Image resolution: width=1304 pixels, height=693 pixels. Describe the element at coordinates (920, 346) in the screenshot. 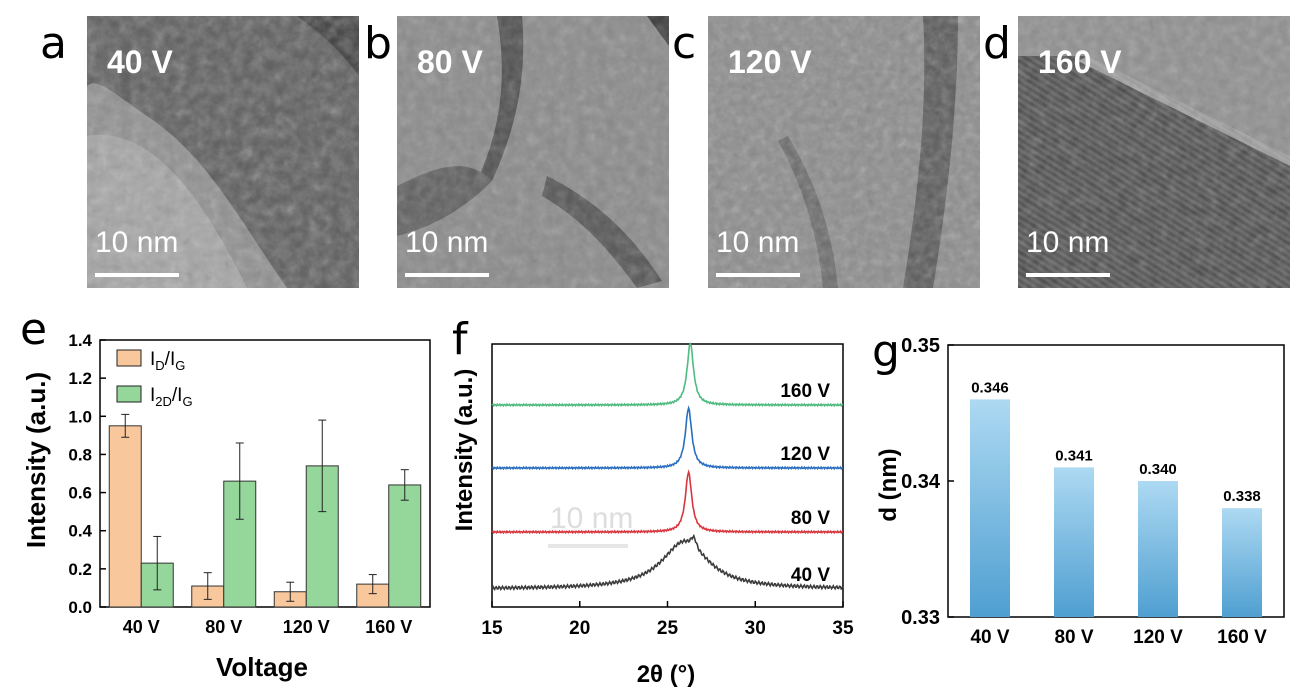

I see `chart-g-ytick-label: 0.35` at that location.